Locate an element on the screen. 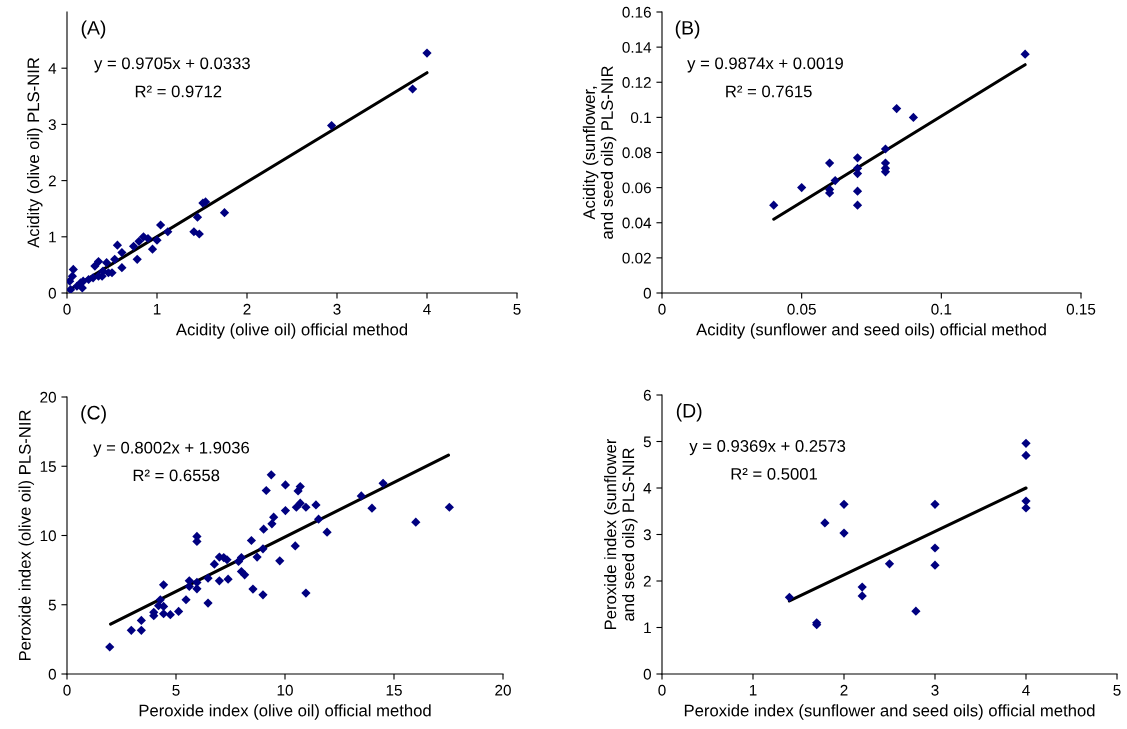 This screenshot has width=1127, height=729. y-tick-label: 0.16 is located at coordinates (636, 12).